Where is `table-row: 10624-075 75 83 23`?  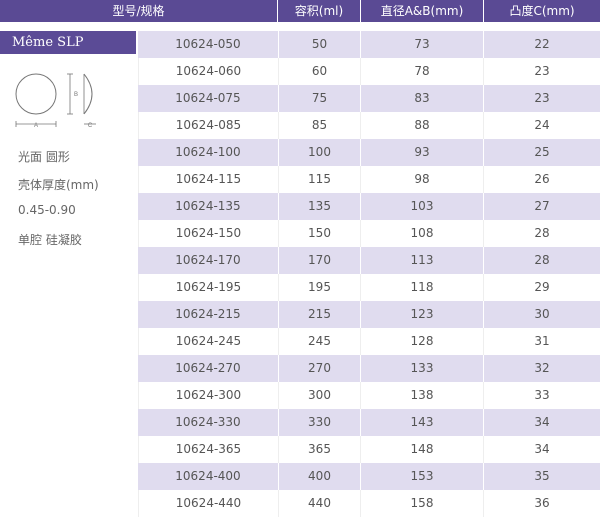 table-row: 10624-075 75 83 23 is located at coordinates (369, 98).